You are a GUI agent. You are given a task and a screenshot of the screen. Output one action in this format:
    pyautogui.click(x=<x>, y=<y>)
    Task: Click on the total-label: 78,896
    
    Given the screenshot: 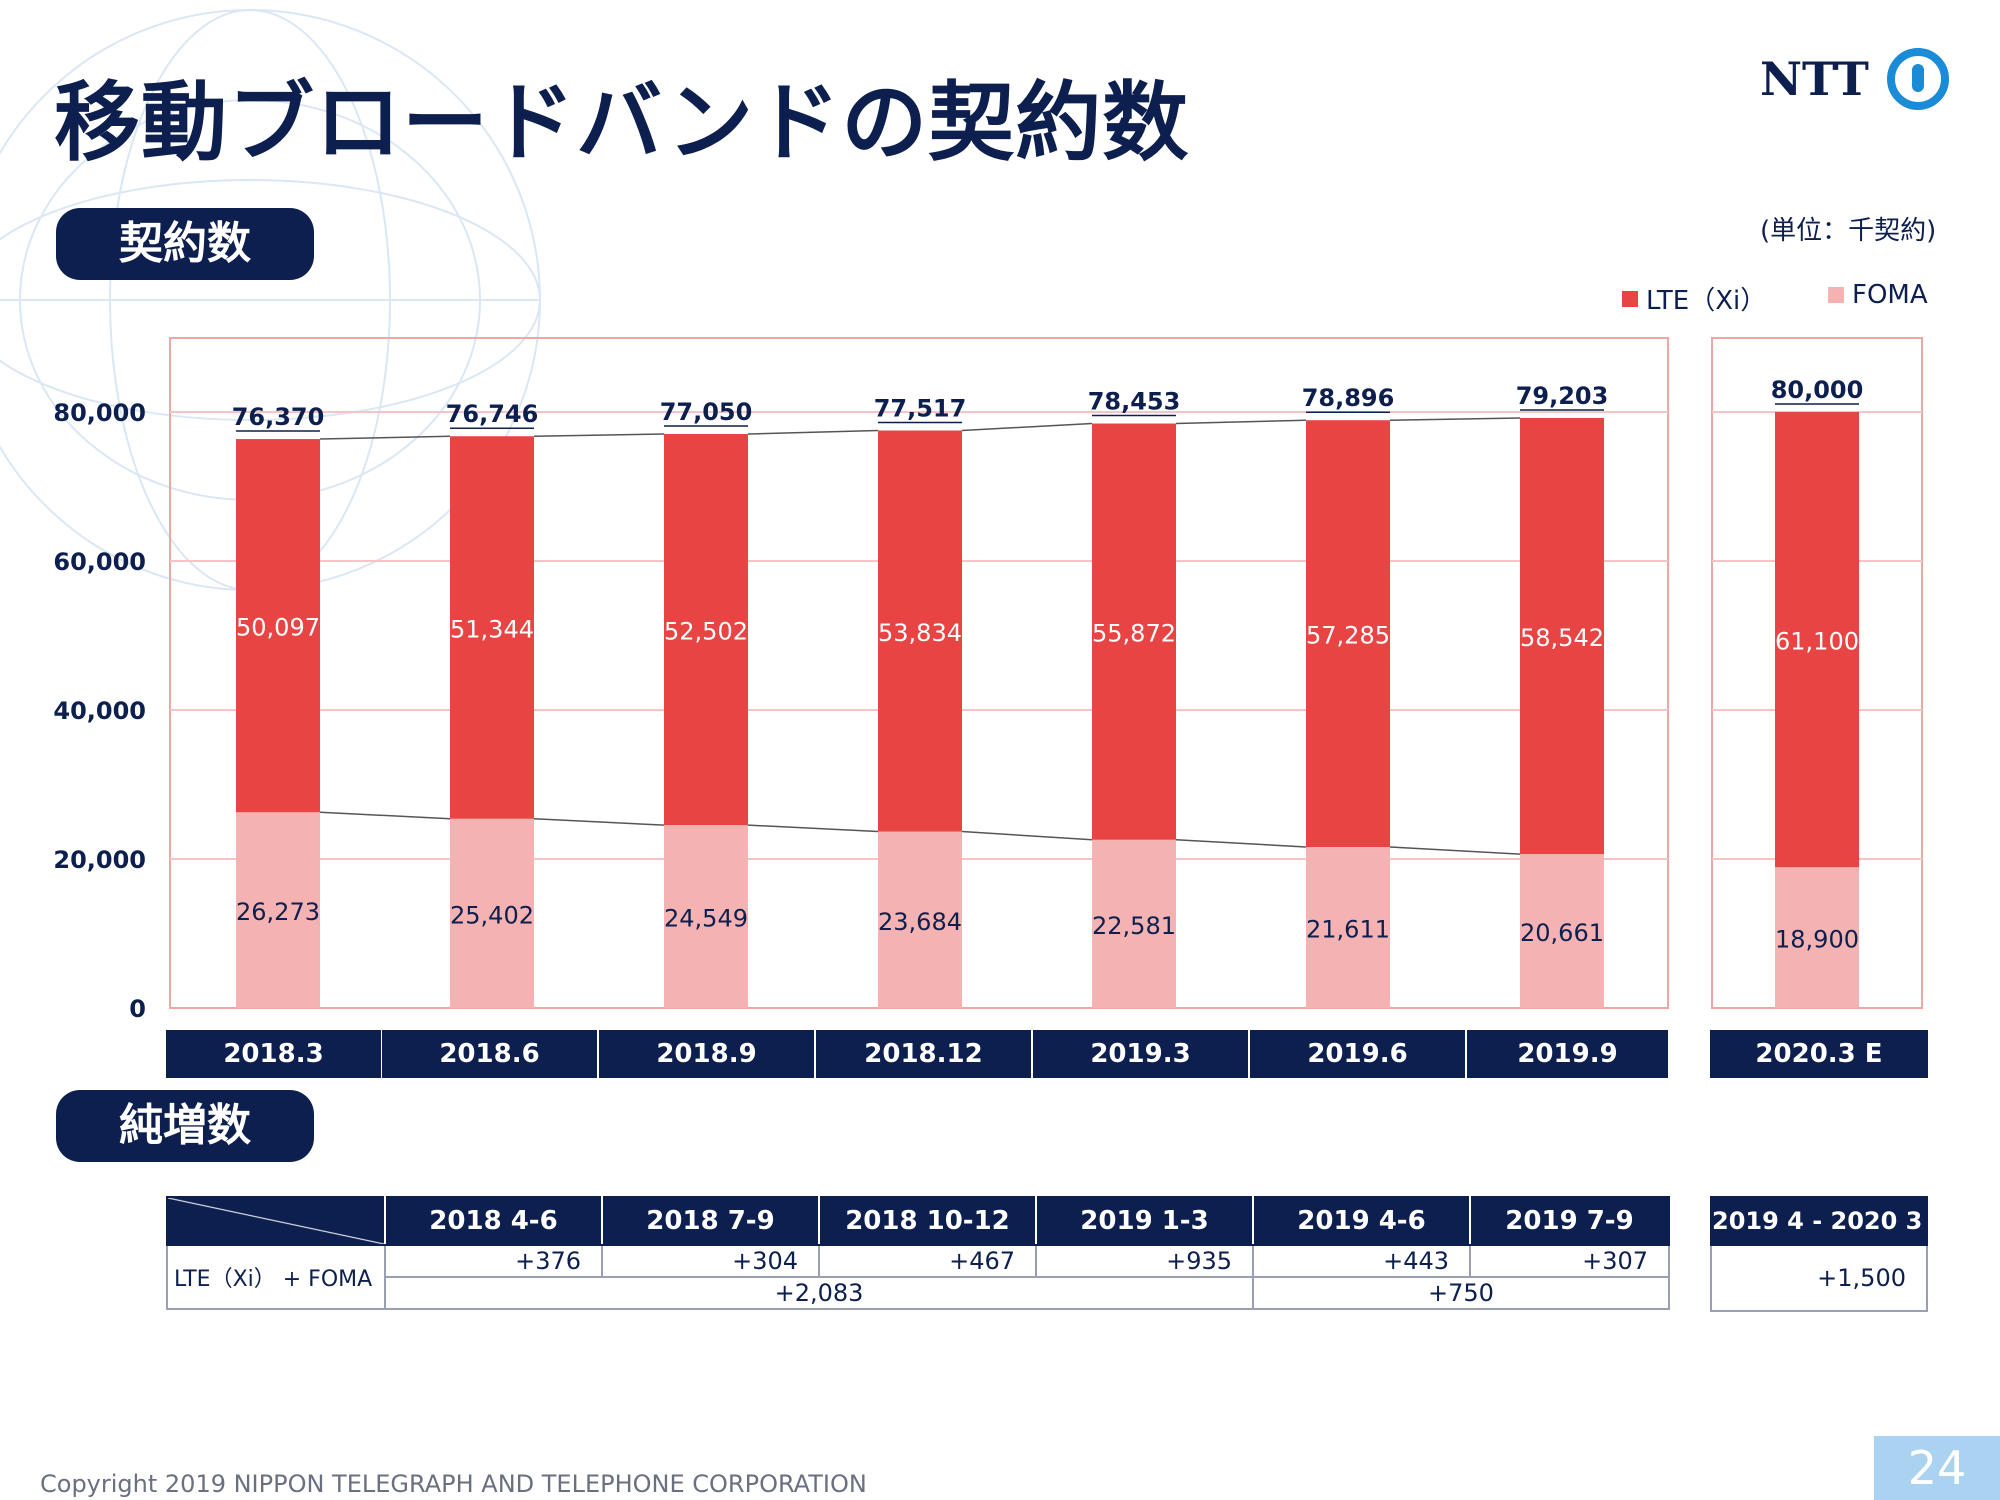 What is the action you would take?
    pyautogui.click(x=1348, y=398)
    